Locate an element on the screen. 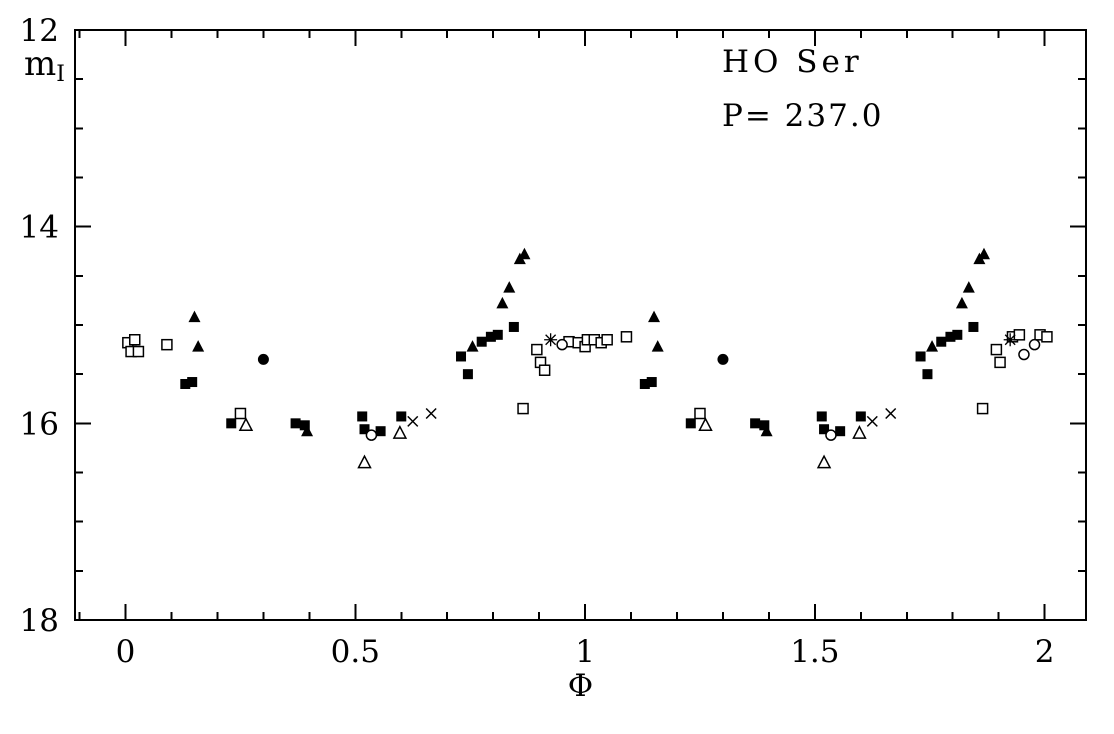 The width and height of the screenshot is (1114, 734). series-cross is located at coordinates (652, 417).